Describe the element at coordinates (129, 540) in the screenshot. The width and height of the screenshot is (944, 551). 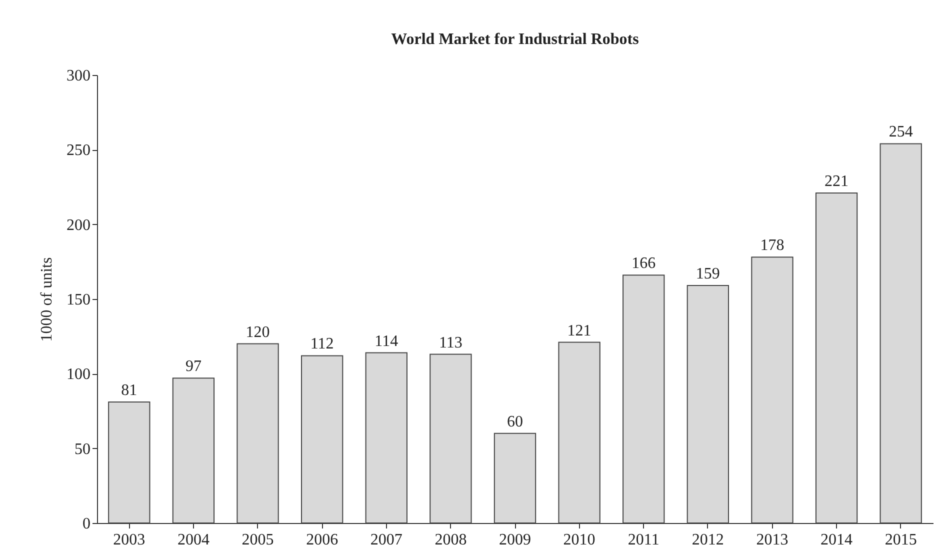
I see `x-tick-label: 2003` at that location.